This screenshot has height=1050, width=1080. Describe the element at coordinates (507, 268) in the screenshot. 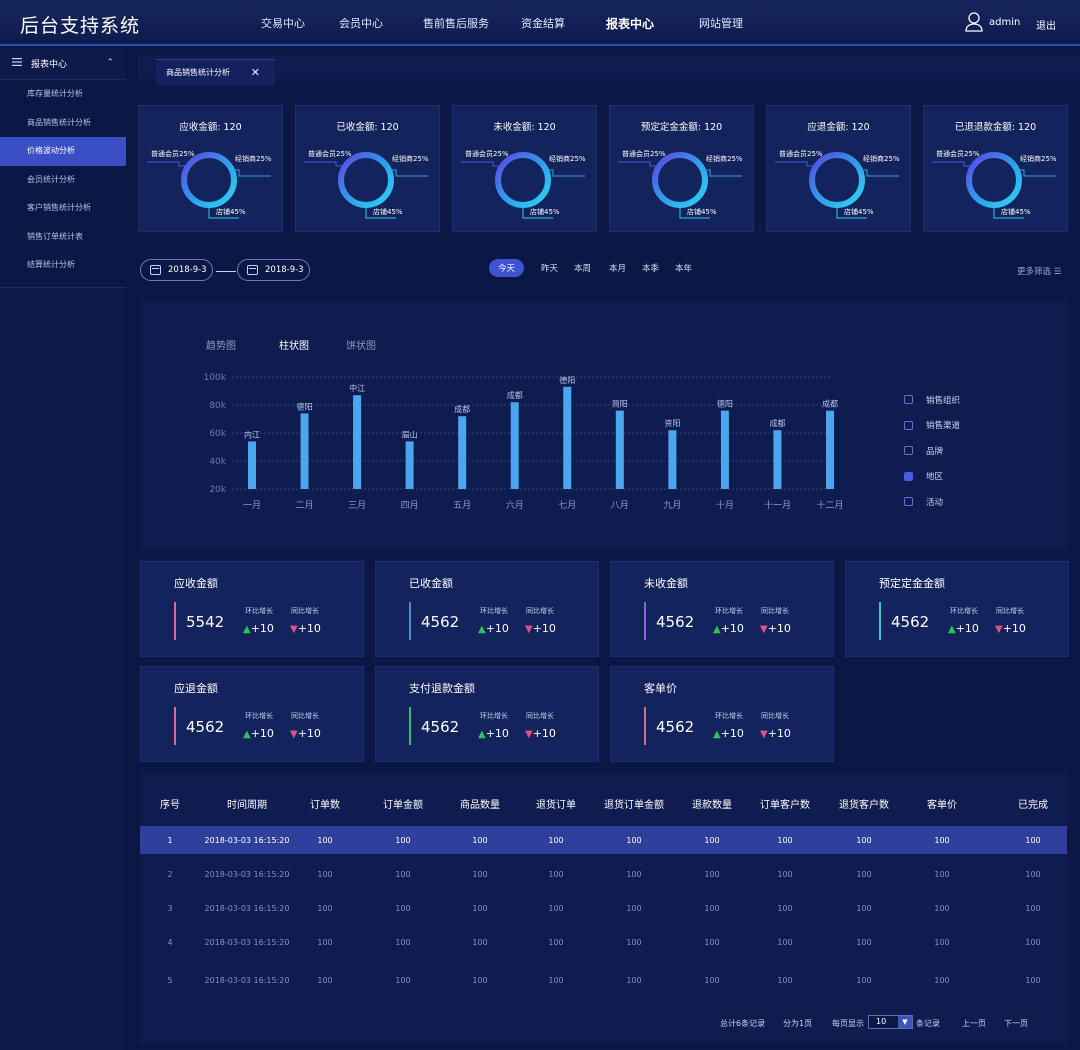

I see `period-filter: 今天` at that location.